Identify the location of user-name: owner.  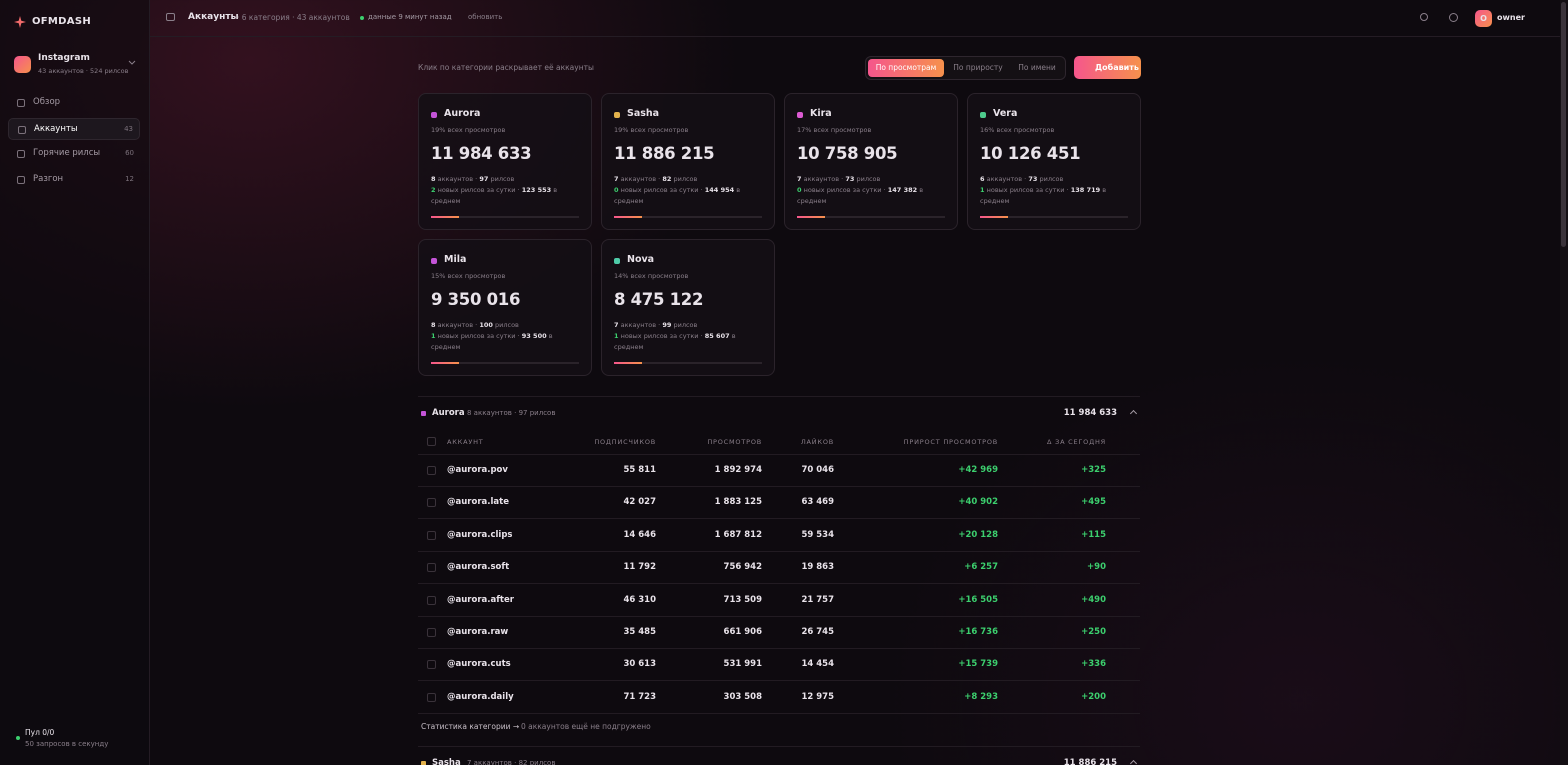
(1511, 17).